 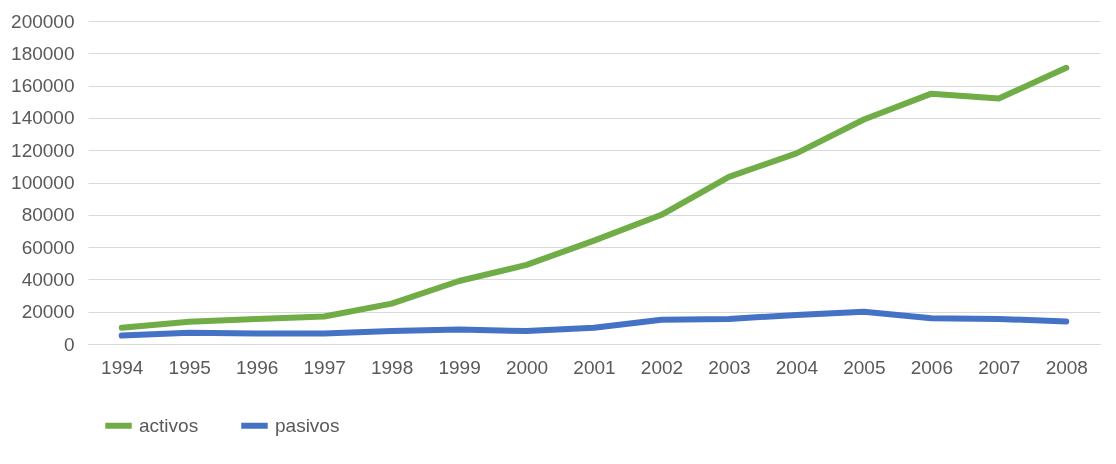 What do you see at coordinates (43, 86) in the screenshot?
I see `y-tick-label: 160000` at bounding box center [43, 86].